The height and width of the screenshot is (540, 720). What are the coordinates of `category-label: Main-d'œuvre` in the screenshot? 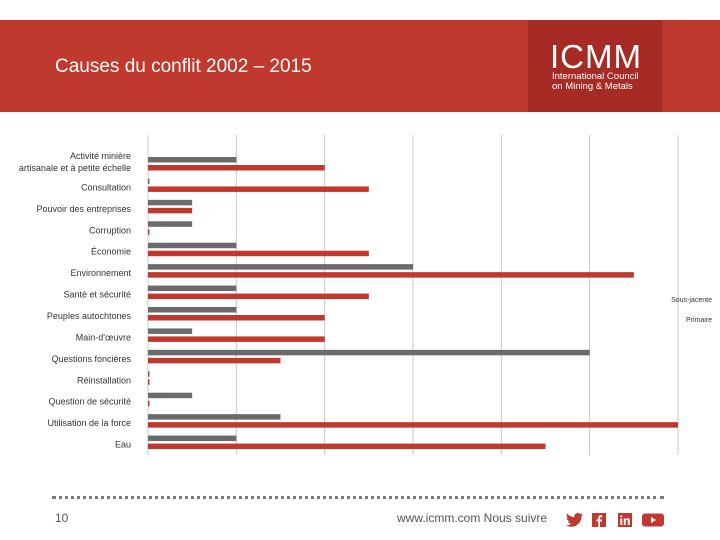 It's located at (103, 337).